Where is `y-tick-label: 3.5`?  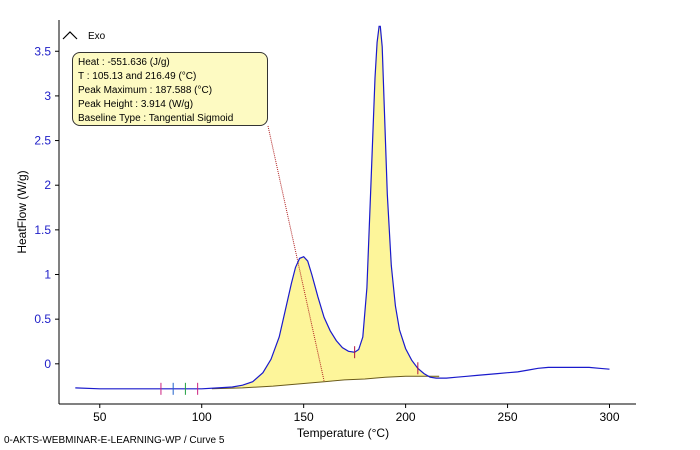 y-tick-label: 3.5 is located at coordinates (42, 51).